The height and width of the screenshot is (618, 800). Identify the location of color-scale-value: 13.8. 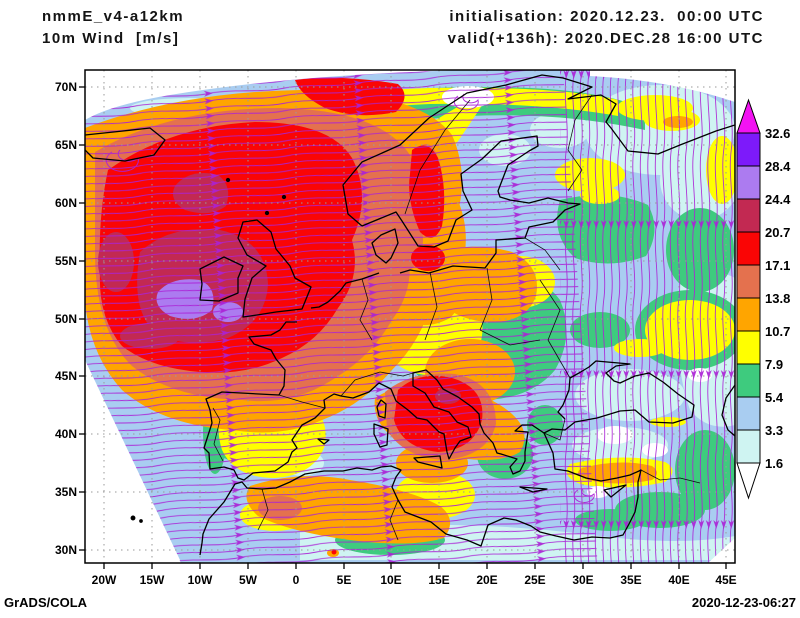
(777, 298).